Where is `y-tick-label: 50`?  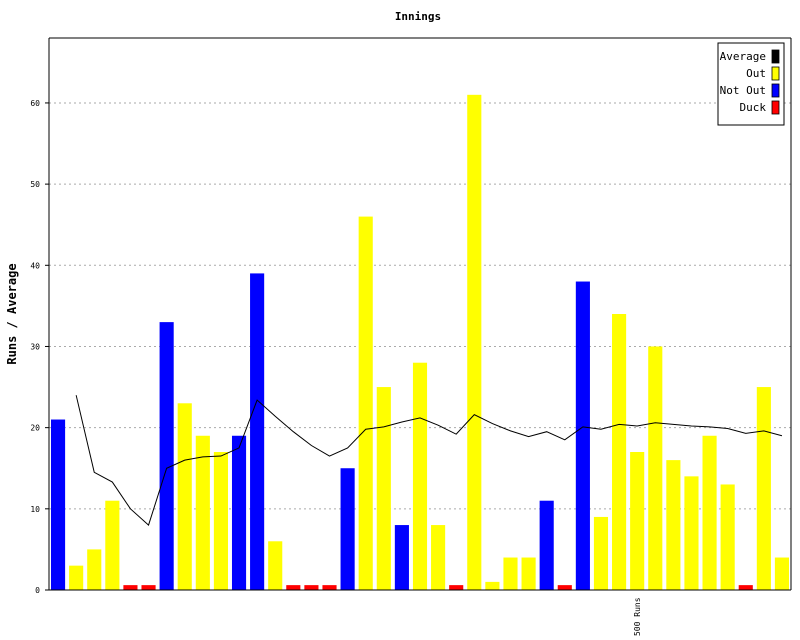
y-tick-label: 50 is located at coordinates (35, 184).